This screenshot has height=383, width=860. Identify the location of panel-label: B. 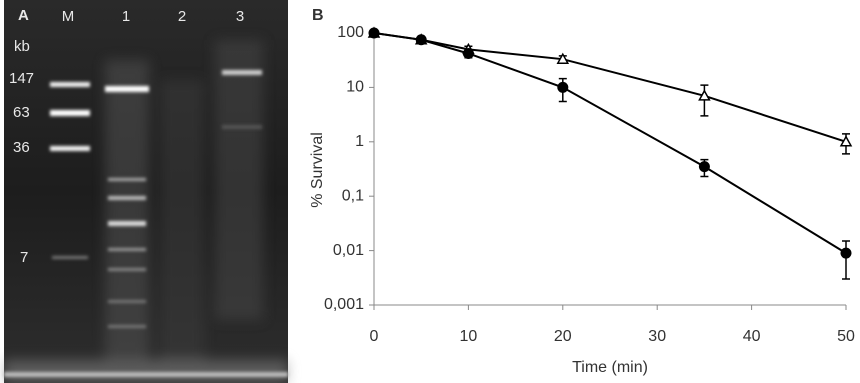
(318, 15).